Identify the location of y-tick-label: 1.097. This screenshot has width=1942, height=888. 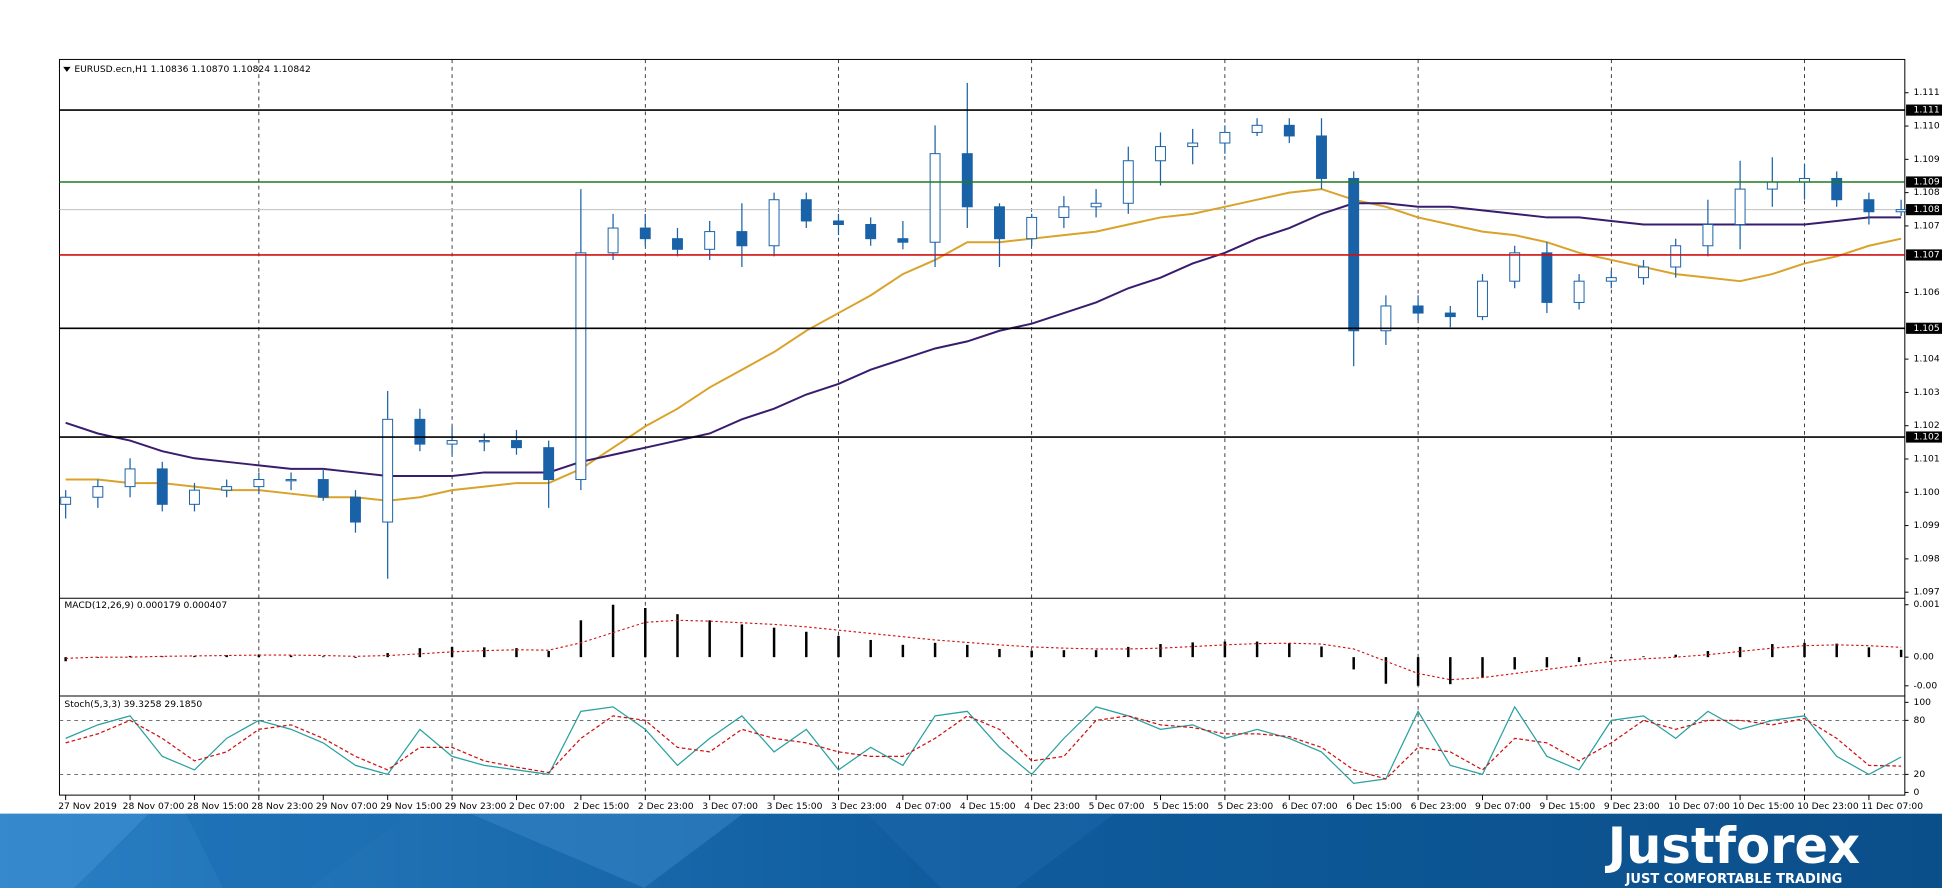
(1926, 592).